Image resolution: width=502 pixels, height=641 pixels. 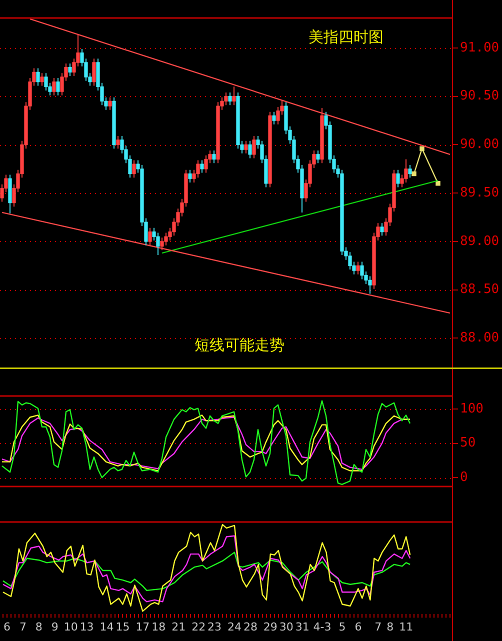 I want to click on text: 美指四时图, so click(x=346, y=37).